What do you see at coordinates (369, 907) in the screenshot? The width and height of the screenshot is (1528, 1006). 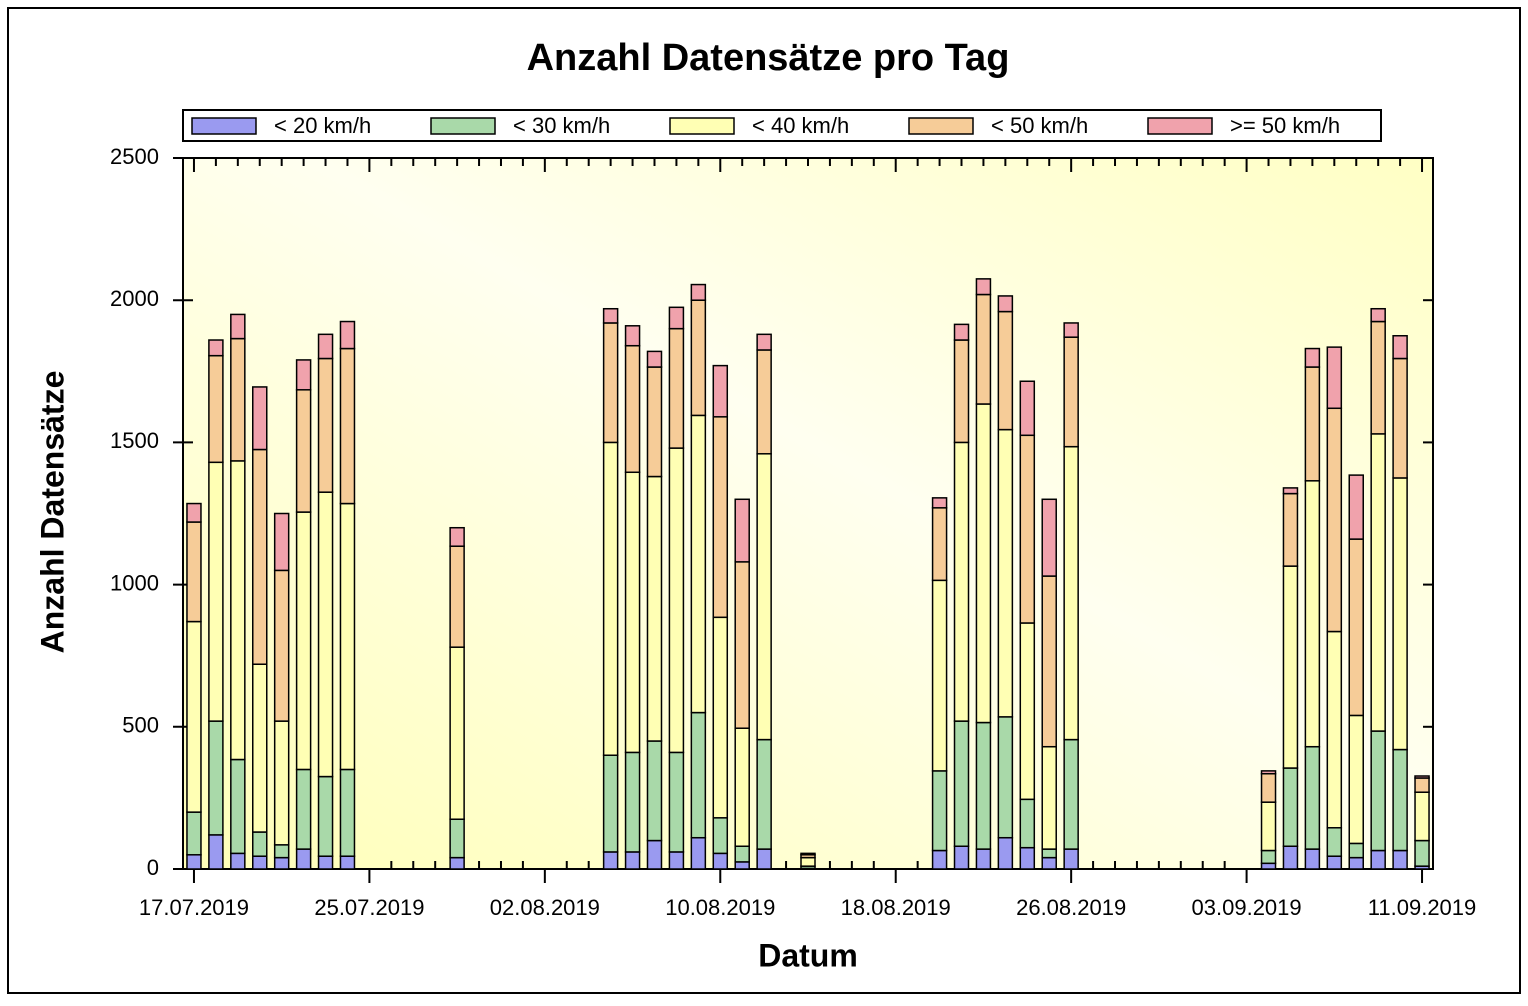 I see `x-tick-label: 25.07.2019` at bounding box center [369, 907].